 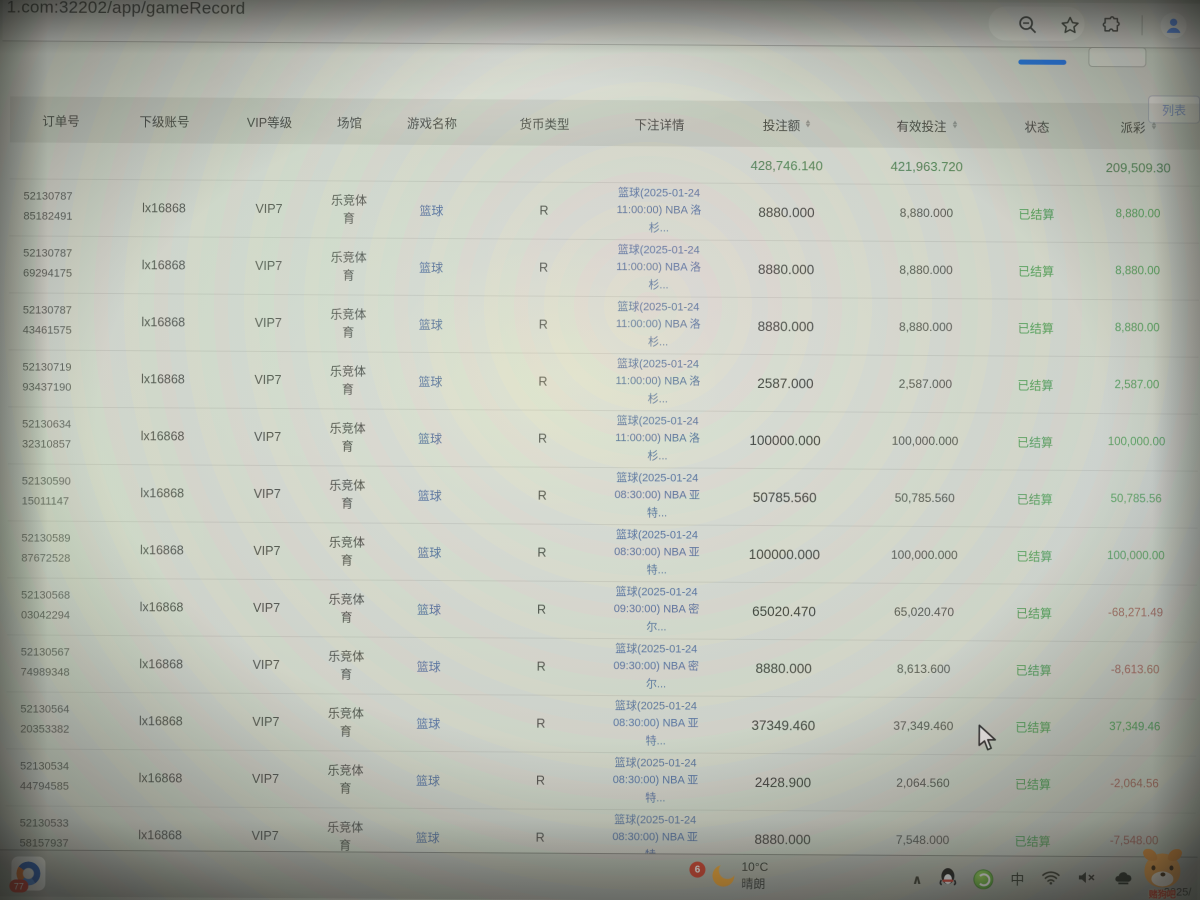 I want to click on valid-bet: 100,000.000, so click(x=924, y=555).